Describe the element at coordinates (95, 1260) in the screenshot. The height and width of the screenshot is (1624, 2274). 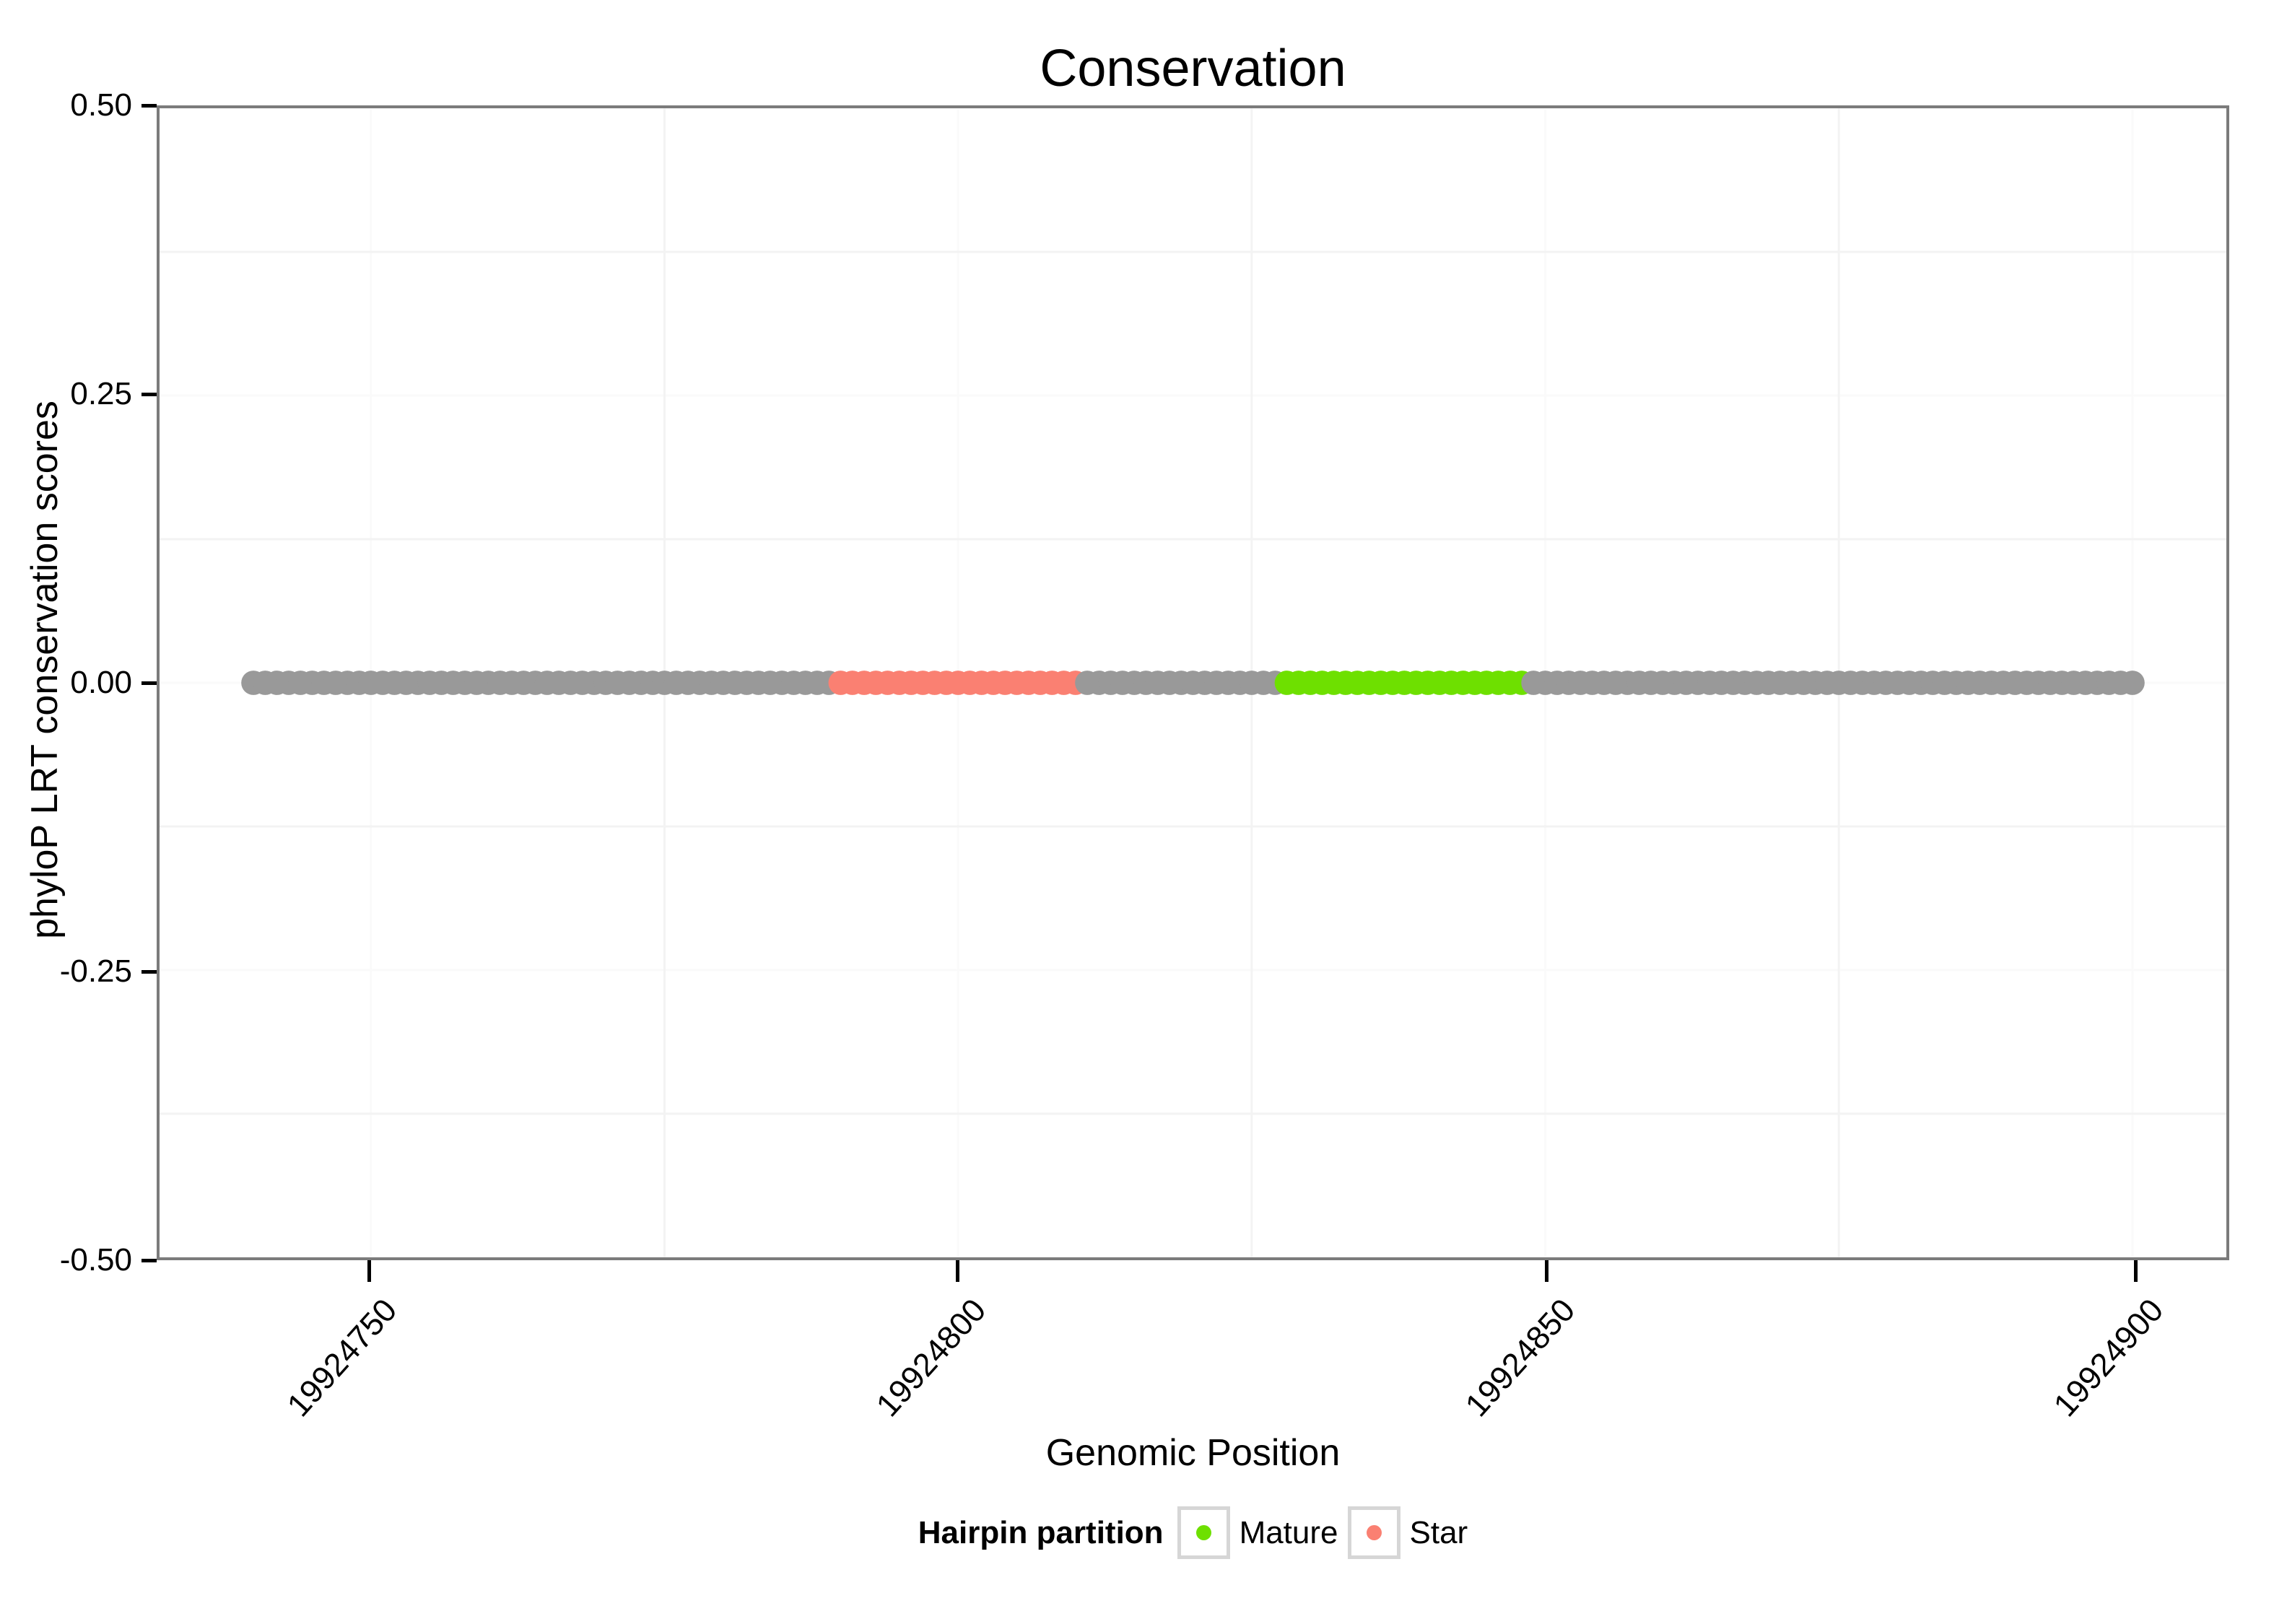
I see `y-tick-label: -0.50` at that location.